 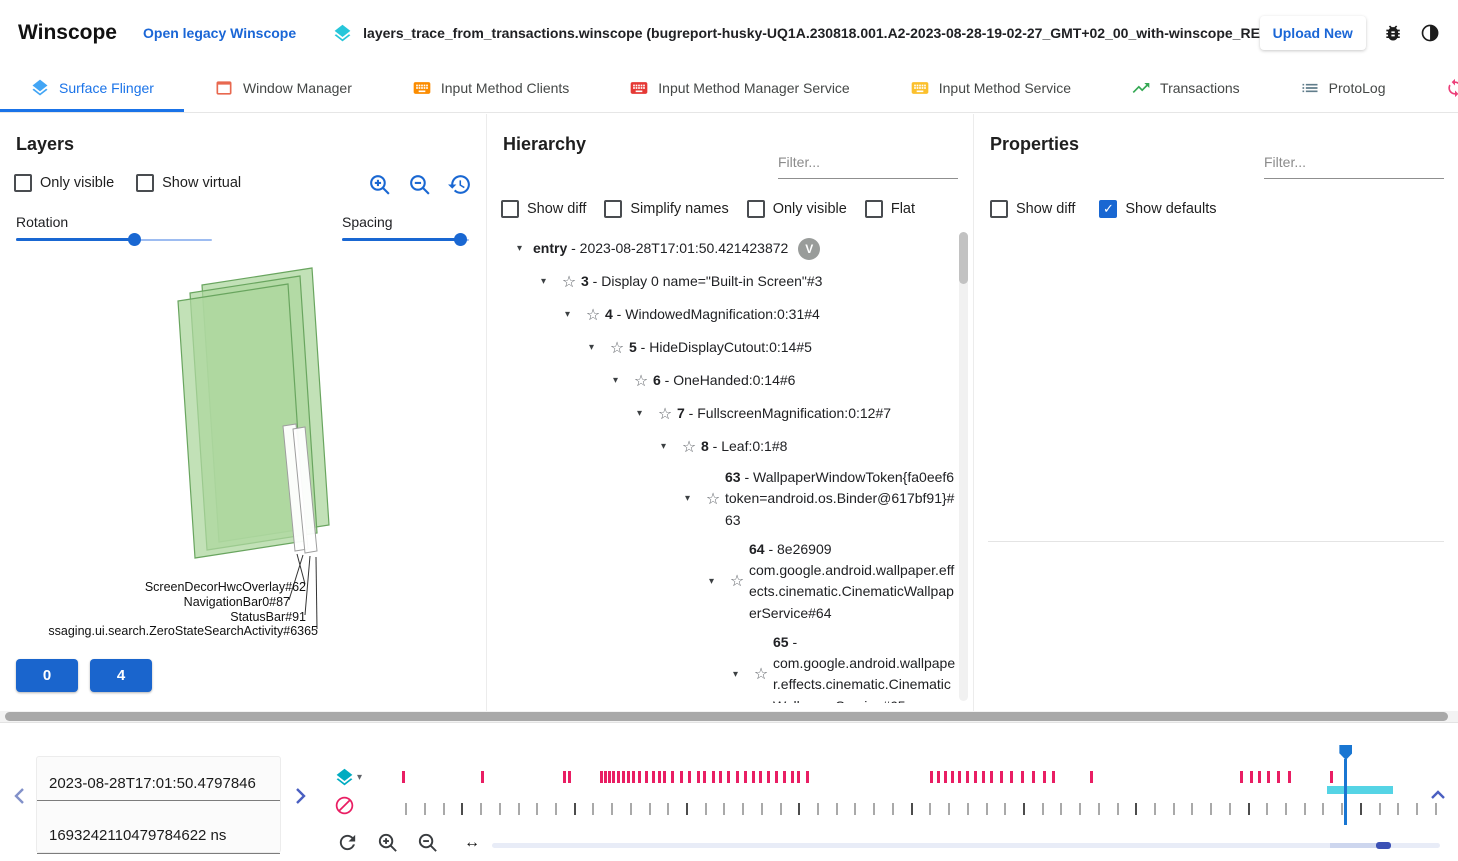 What do you see at coordinates (348, 777) in the screenshot?
I see `trace-selector-dropdown: ▾` at bounding box center [348, 777].